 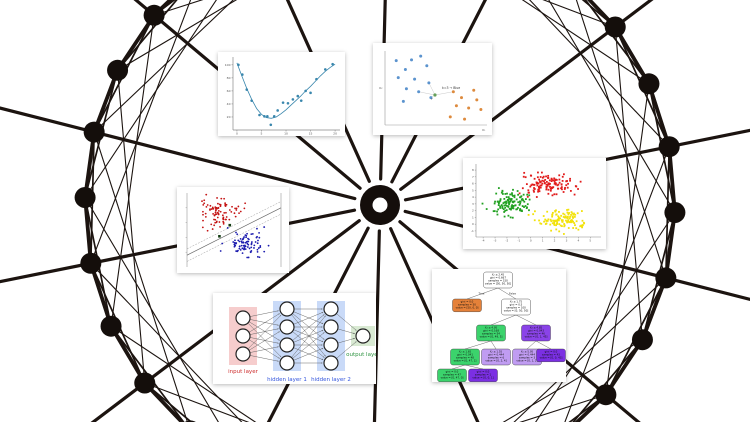 I want to click on regression-curve, so click(x=286, y=90).